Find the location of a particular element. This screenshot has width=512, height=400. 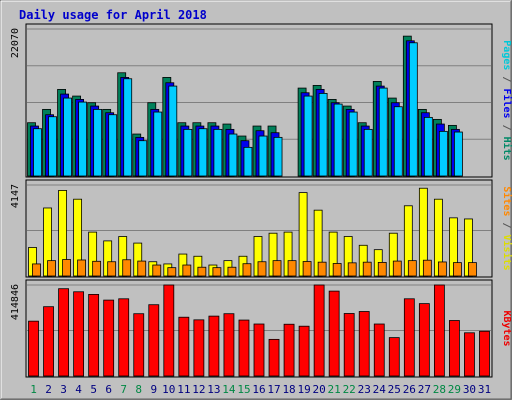

x-tick-label: 27 is located at coordinates (424, 389).